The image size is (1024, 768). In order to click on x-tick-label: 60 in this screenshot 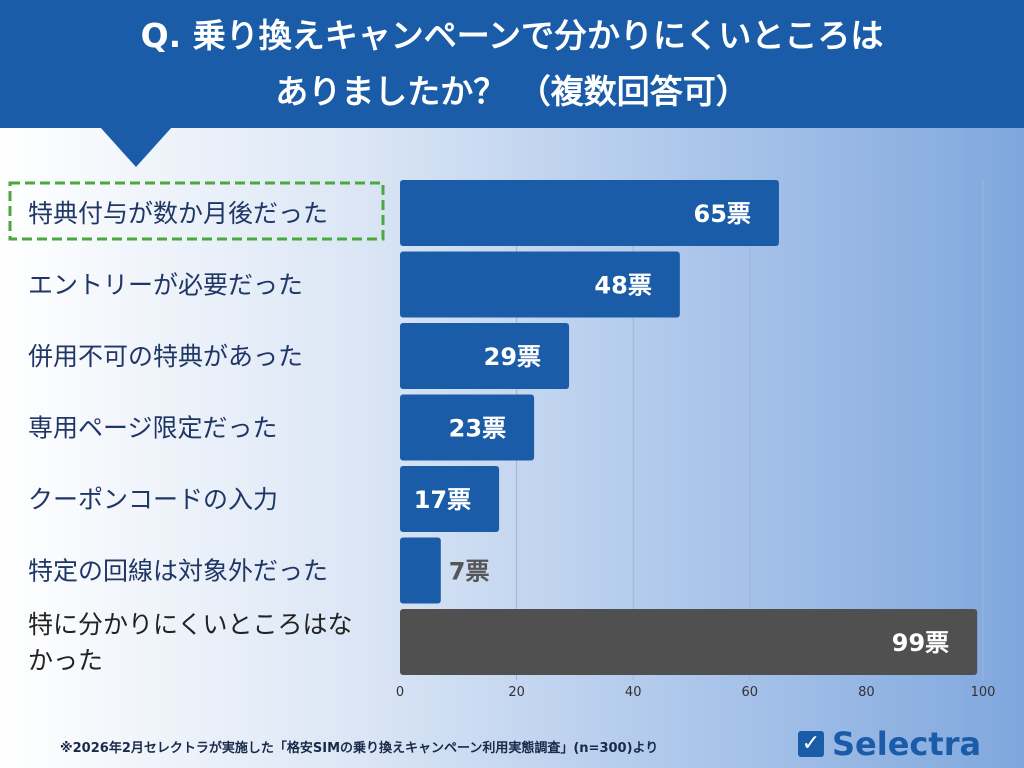, I will do `click(750, 692)`.